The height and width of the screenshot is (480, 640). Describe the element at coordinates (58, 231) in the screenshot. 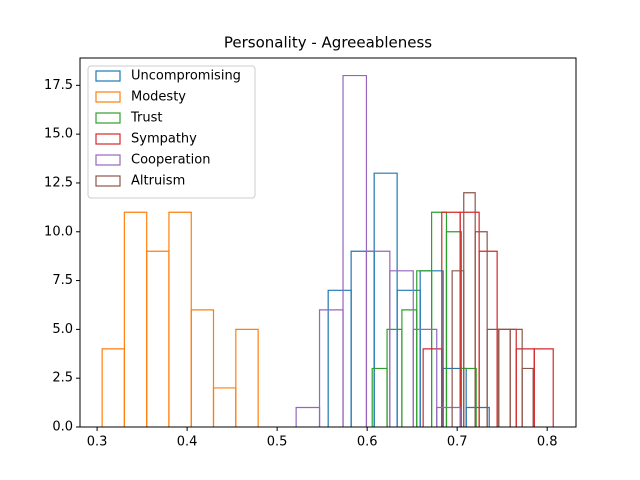

I see `y-tick-label: 10.0` at that location.